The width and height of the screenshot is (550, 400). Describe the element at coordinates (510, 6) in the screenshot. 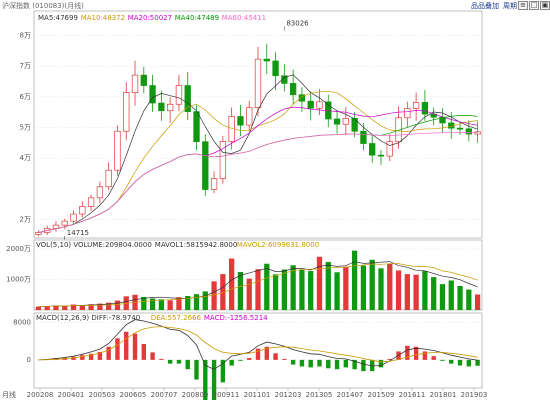

I see `cycle-button: 周期` at that location.